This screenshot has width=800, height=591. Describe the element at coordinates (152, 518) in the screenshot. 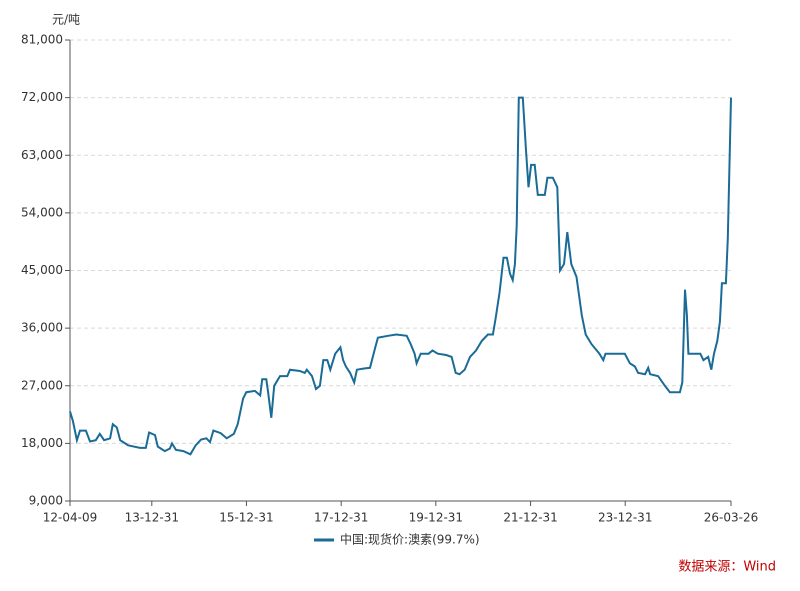

I see `x-tick-label: 13-12-31` at that location.